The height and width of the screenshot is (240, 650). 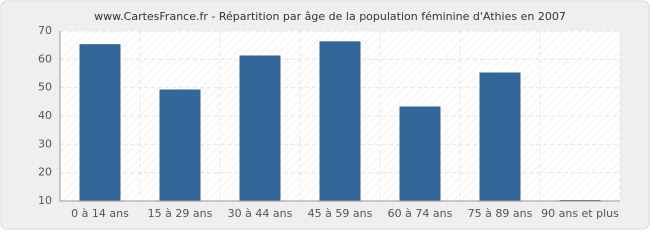 What do you see at coordinates (45, 172) in the screenshot?
I see `y-tick-label: 20` at bounding box center [45, 172].